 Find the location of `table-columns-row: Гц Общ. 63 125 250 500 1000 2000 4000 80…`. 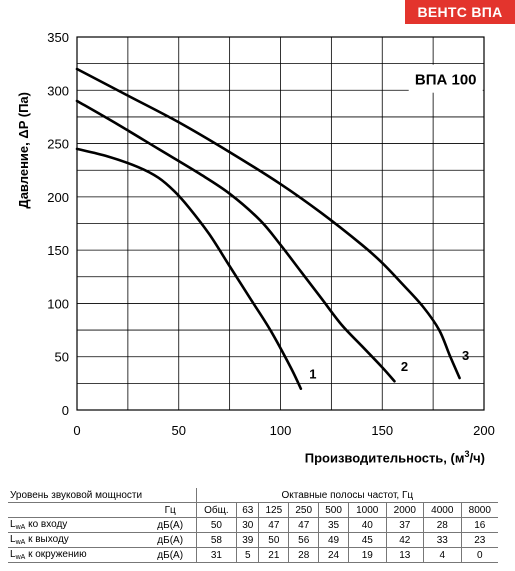

table-columns-row: Гц Общ. 63 125 250 500 1000 2000 4000 80… is located at coordinates (253, 510).